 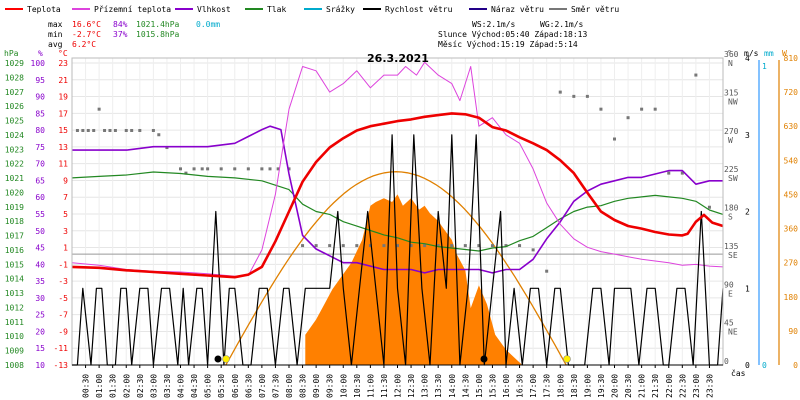 What do you see at coordinates (63, 331) in the screenshot?
I see `temperature-tick-label: -9` at bounding box center [63, 331].